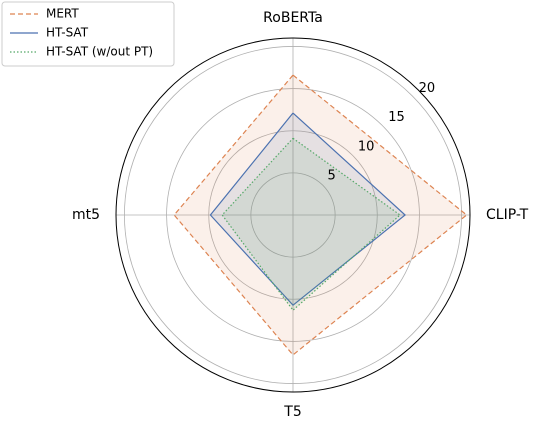 This screenshot has height=428, width=548. What do you see at coordinates (292, 412) in the screenshot?
I see `category-label: T5` at bounding box center [292, 412].